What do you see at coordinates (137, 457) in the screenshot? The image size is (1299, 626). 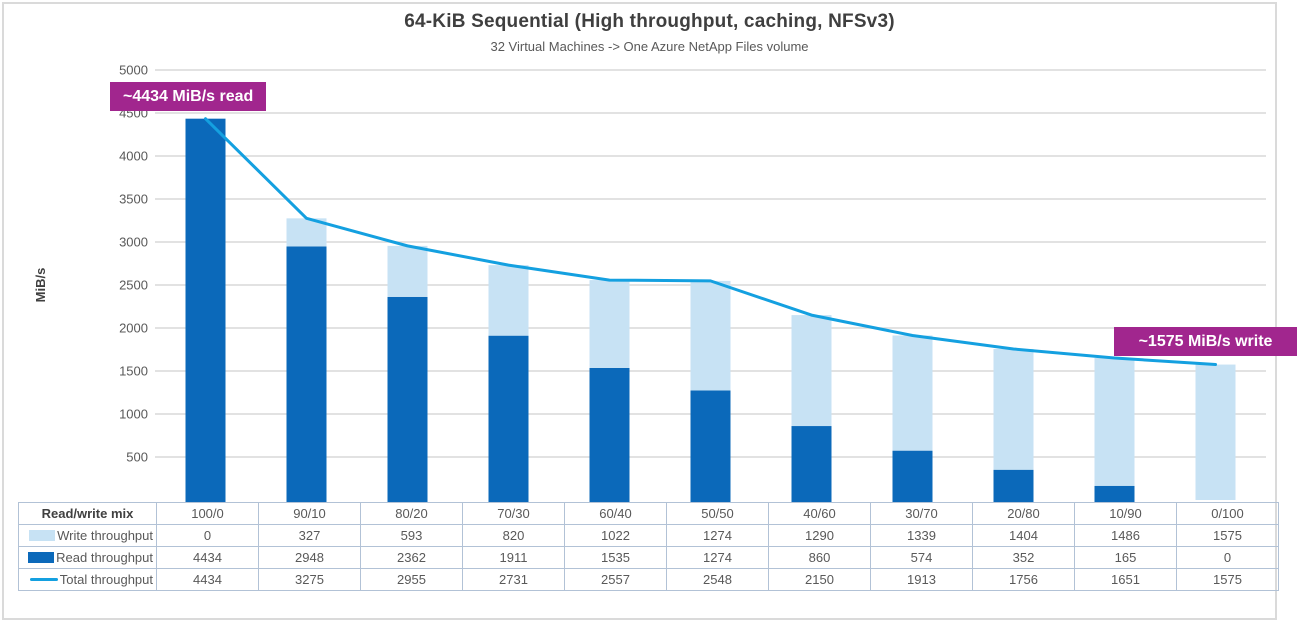 I see `y-tick-label: 500` at bounding box center [137, 457].